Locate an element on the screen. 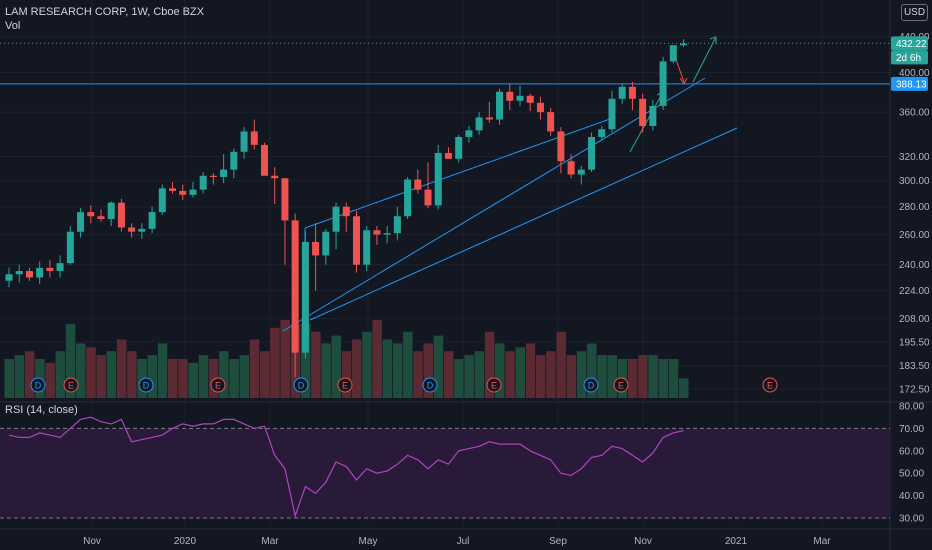 This screenshot has width=932, height=550. price-tick-label: 172.50 is located at coordinates (914, 390).